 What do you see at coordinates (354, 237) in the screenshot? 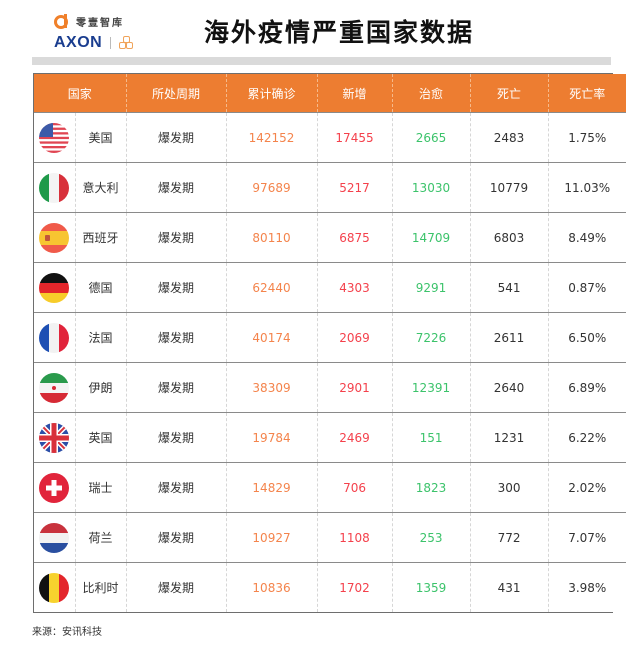
I see `new-cases-cell: 6875` at bounding box center [354, 237].